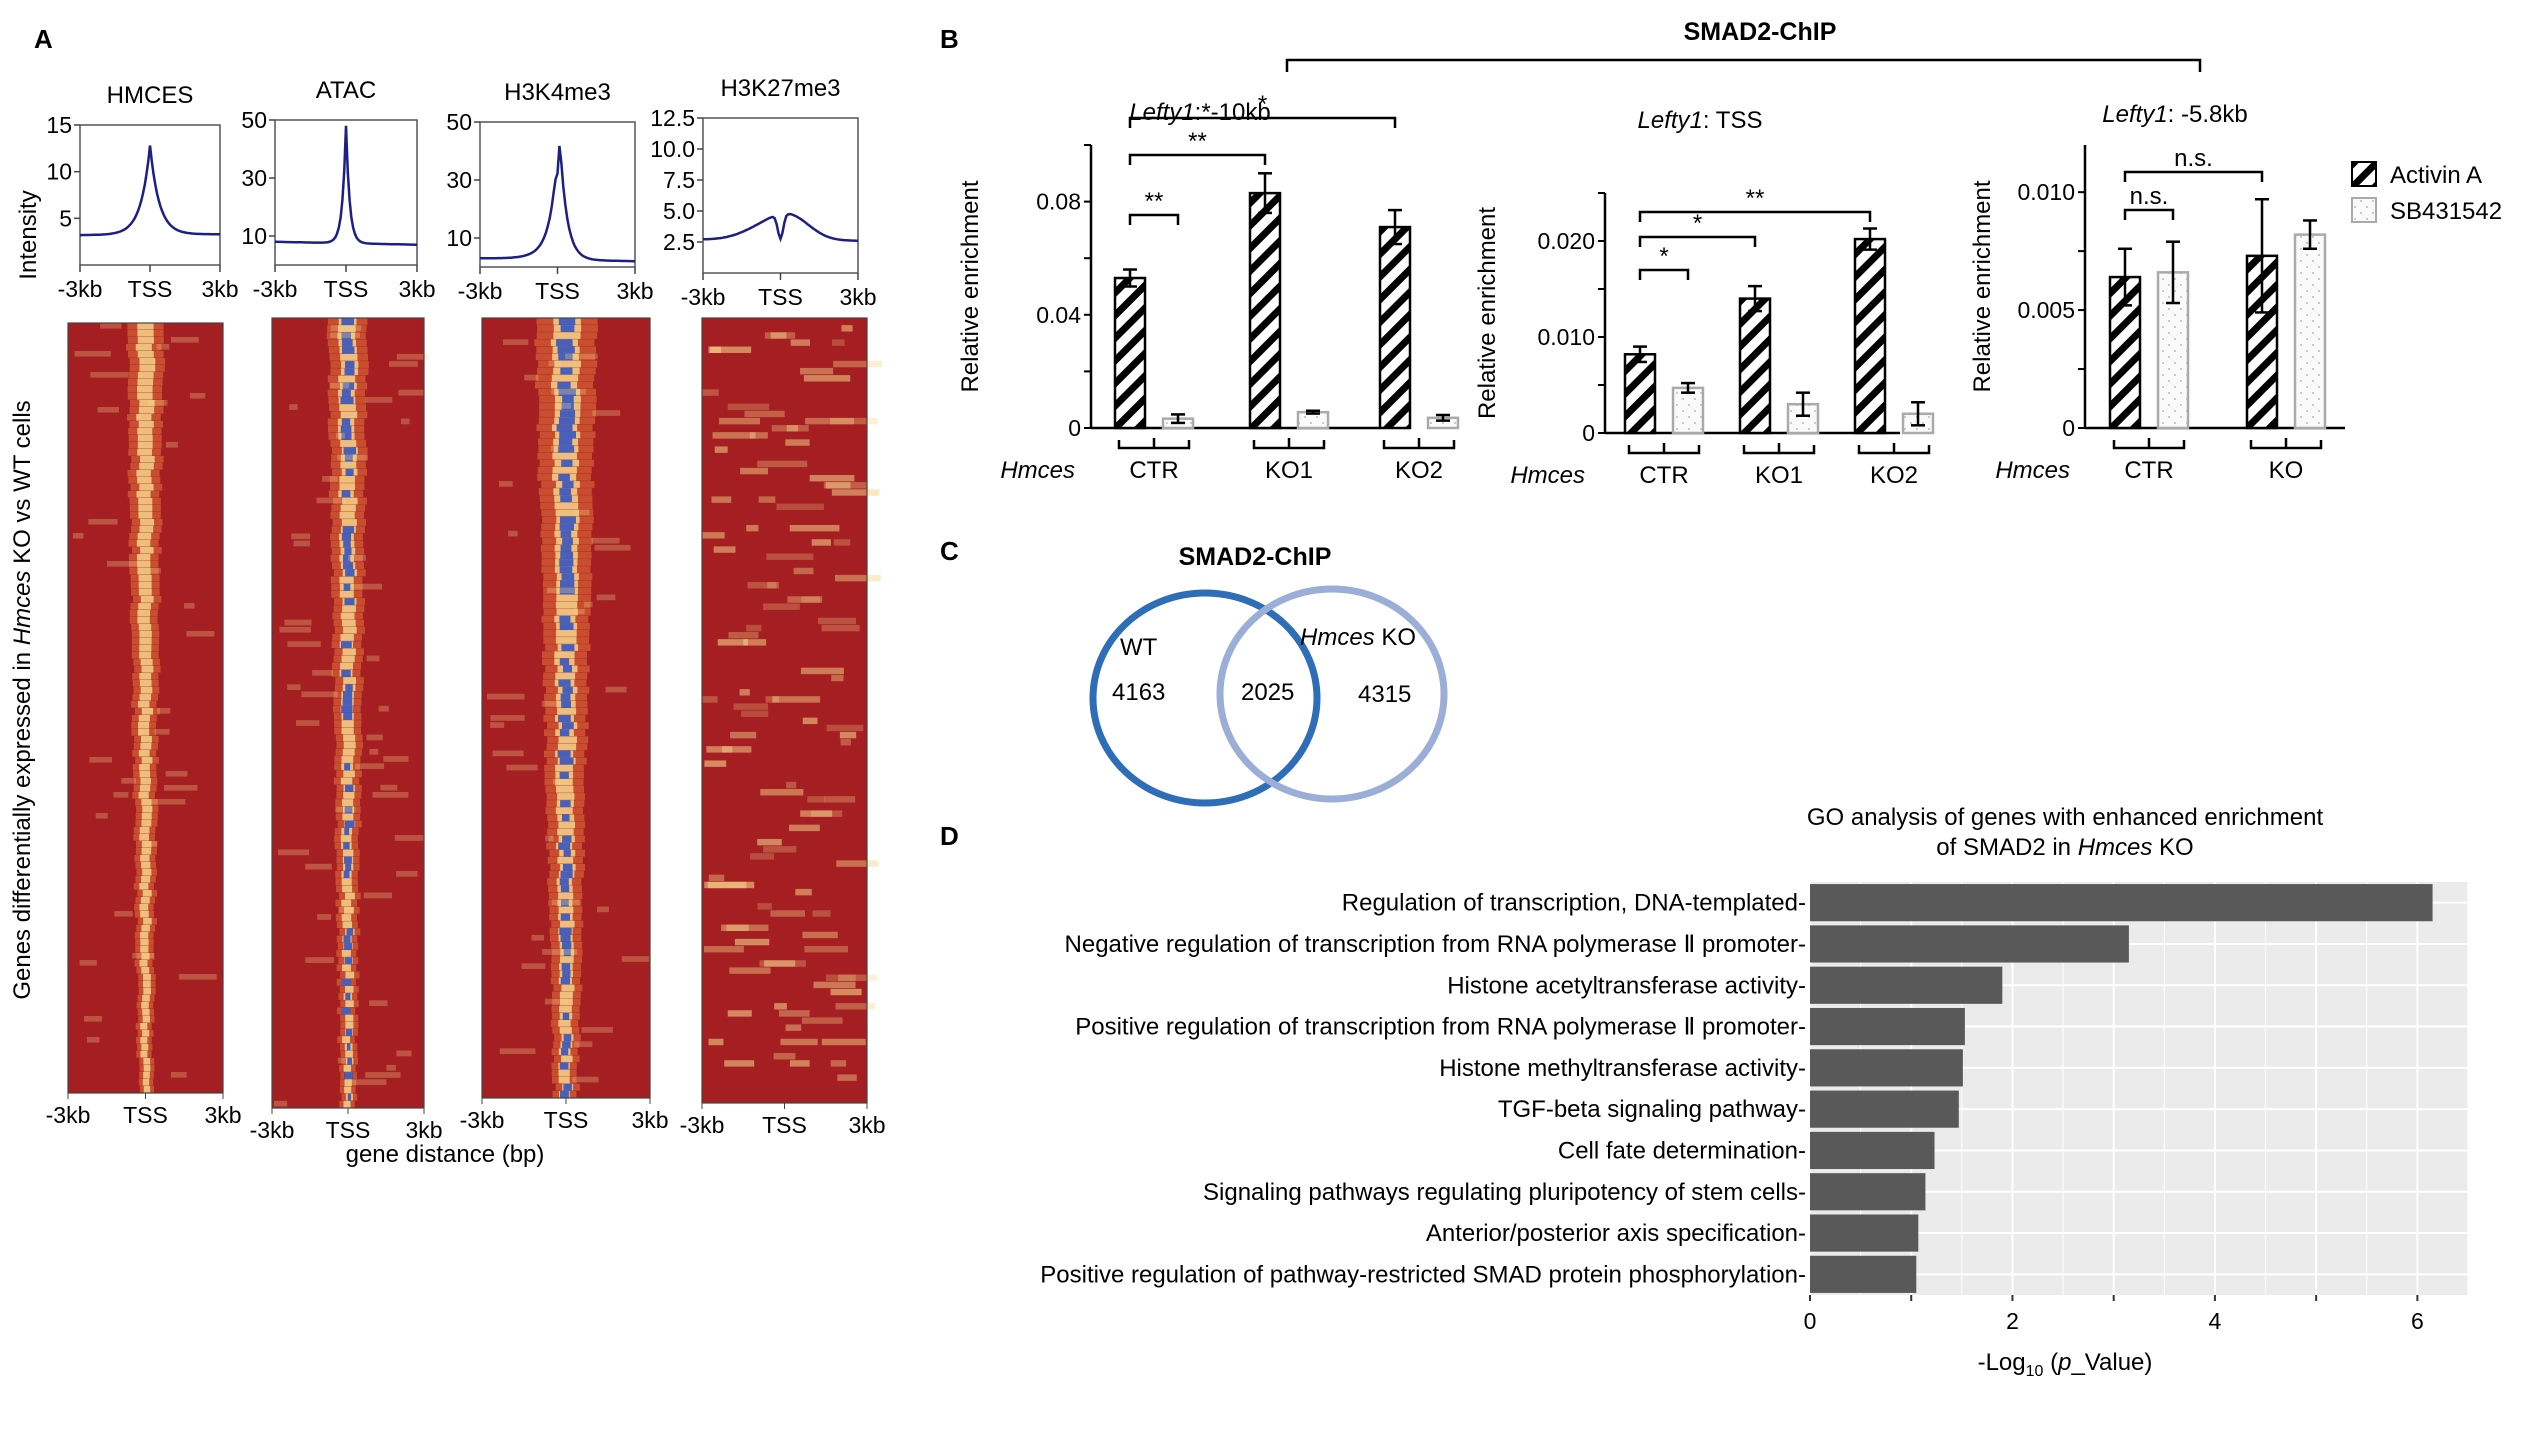 The height and width of the screenshot is (1450, 2540). Describe the element at coordinates (2149, 444) in the screenshot. I see `group-bracket` at that location.